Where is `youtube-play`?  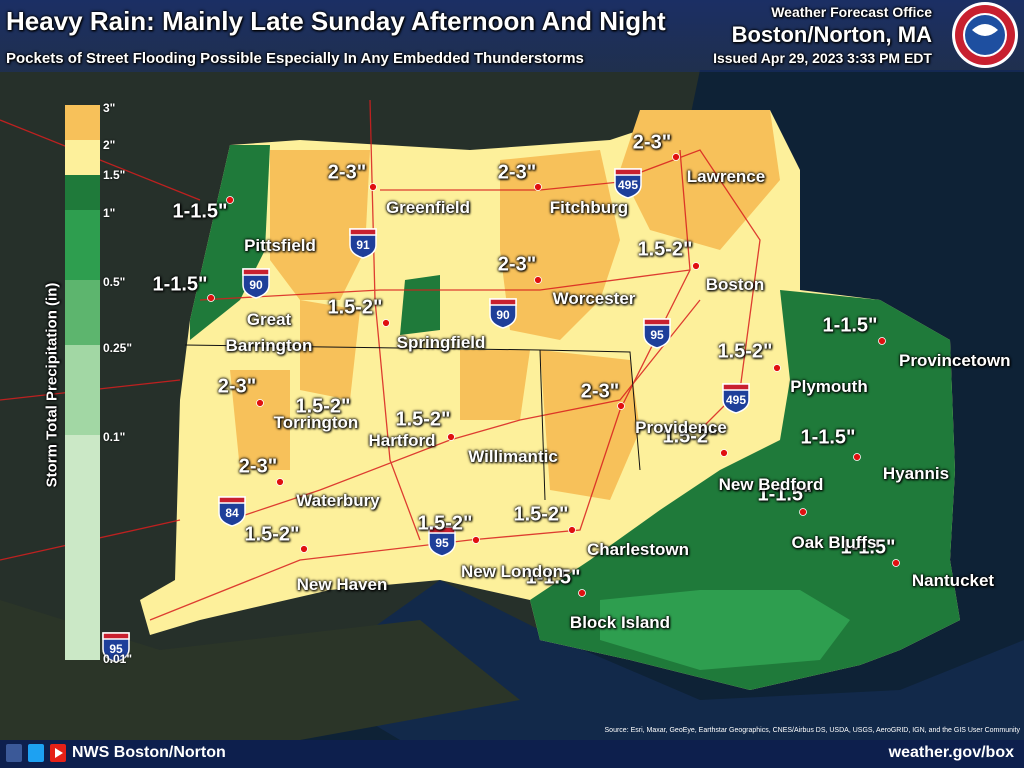
youtube-play is located at coordinates (59, 753).